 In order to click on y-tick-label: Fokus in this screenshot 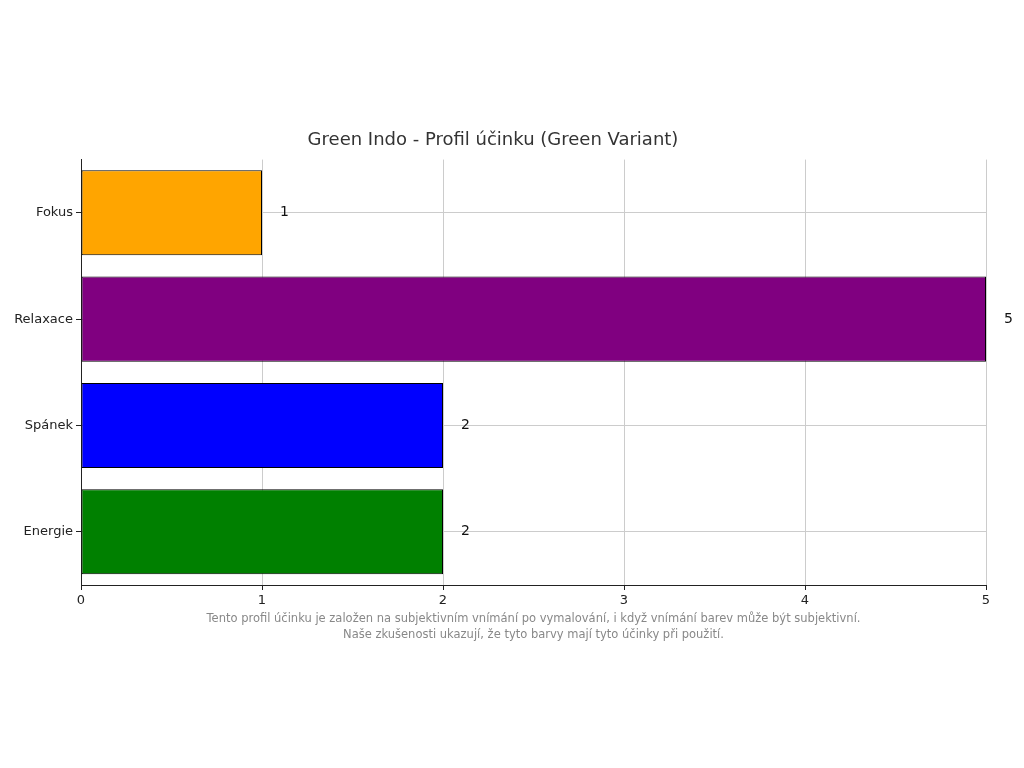, I will do `click(54, 212)`.